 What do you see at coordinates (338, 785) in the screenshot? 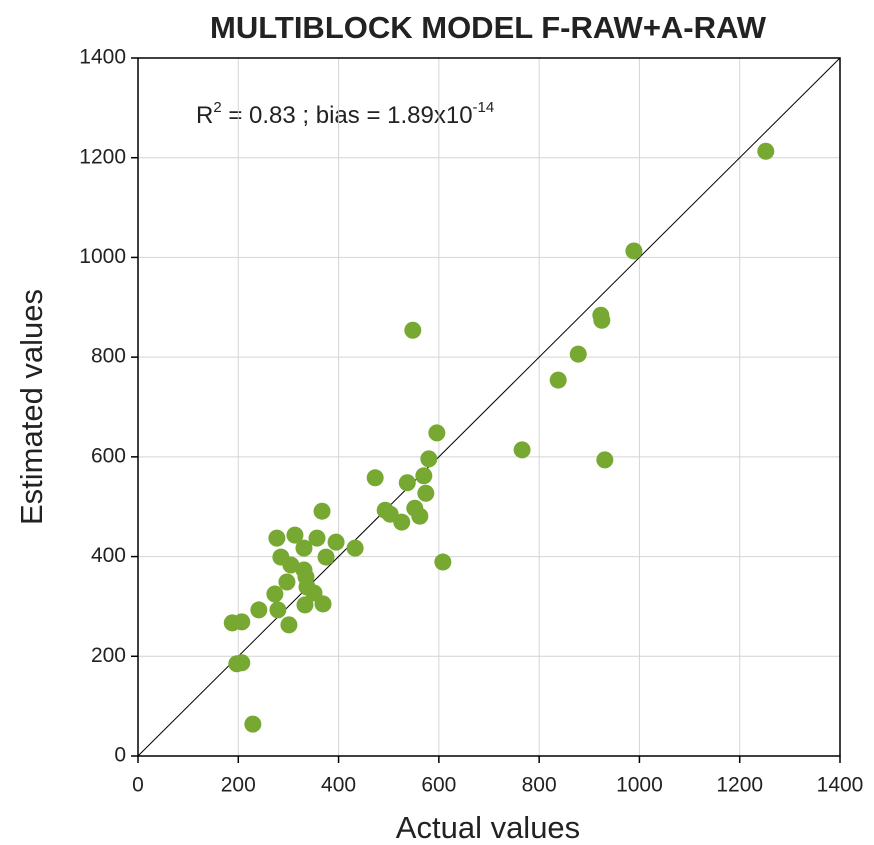
I see `x-tick-label: 400` at bounding box center [338, 785].